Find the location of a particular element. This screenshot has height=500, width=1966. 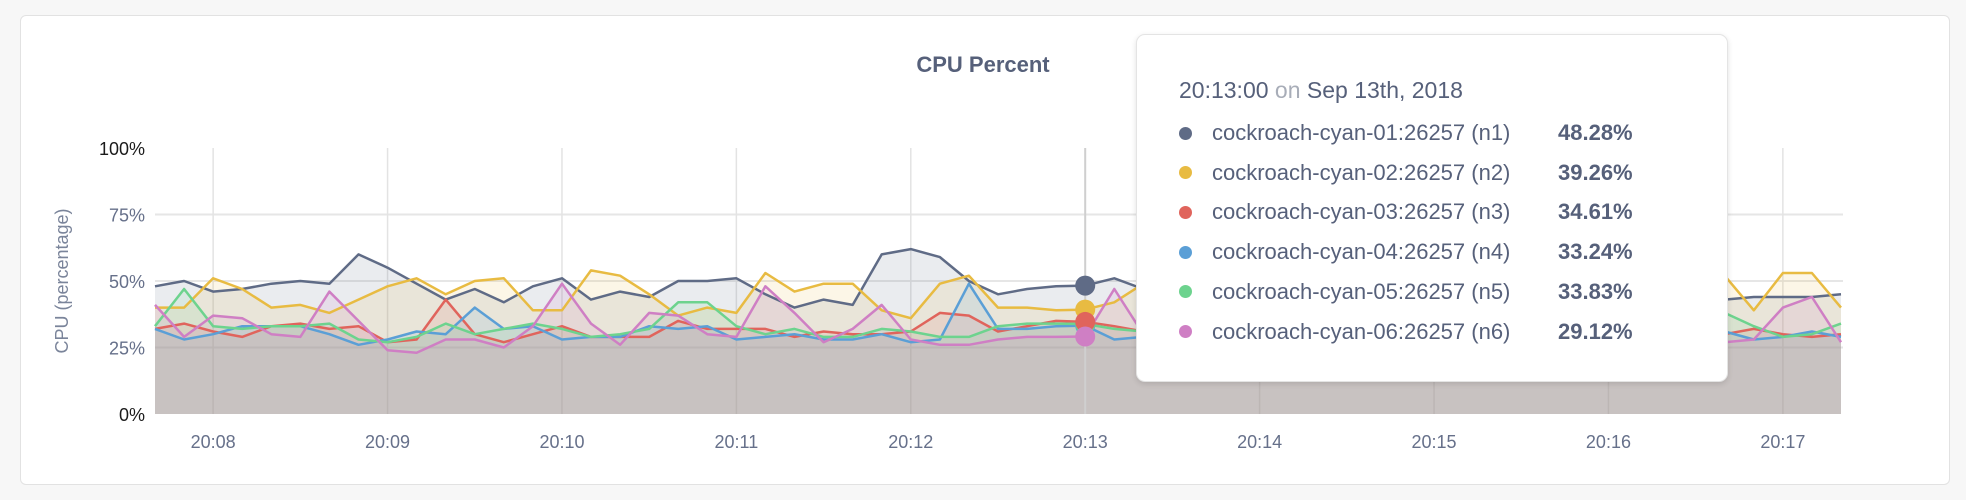

chart-title: CPU Percent is located at coordinates (983, 64).